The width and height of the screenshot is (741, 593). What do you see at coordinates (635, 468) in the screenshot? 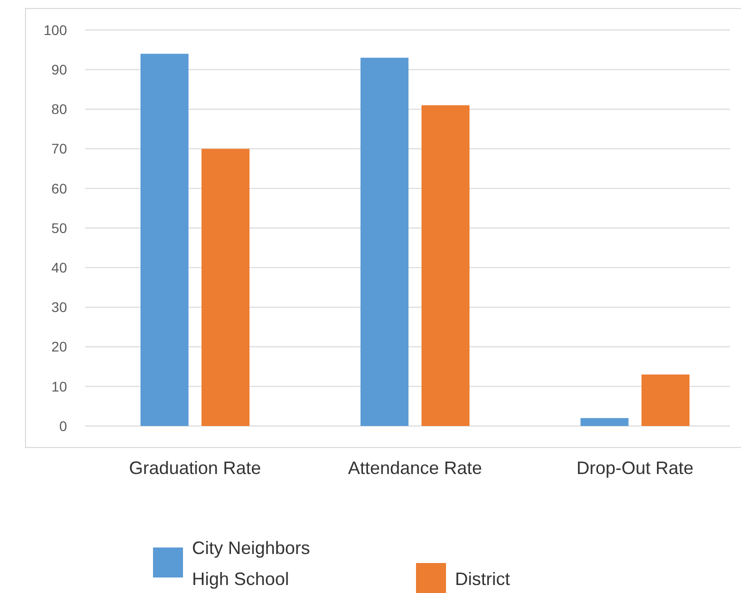
I see `x-tick-label: Drop-Out Rate` at bounding box center [635, 468].